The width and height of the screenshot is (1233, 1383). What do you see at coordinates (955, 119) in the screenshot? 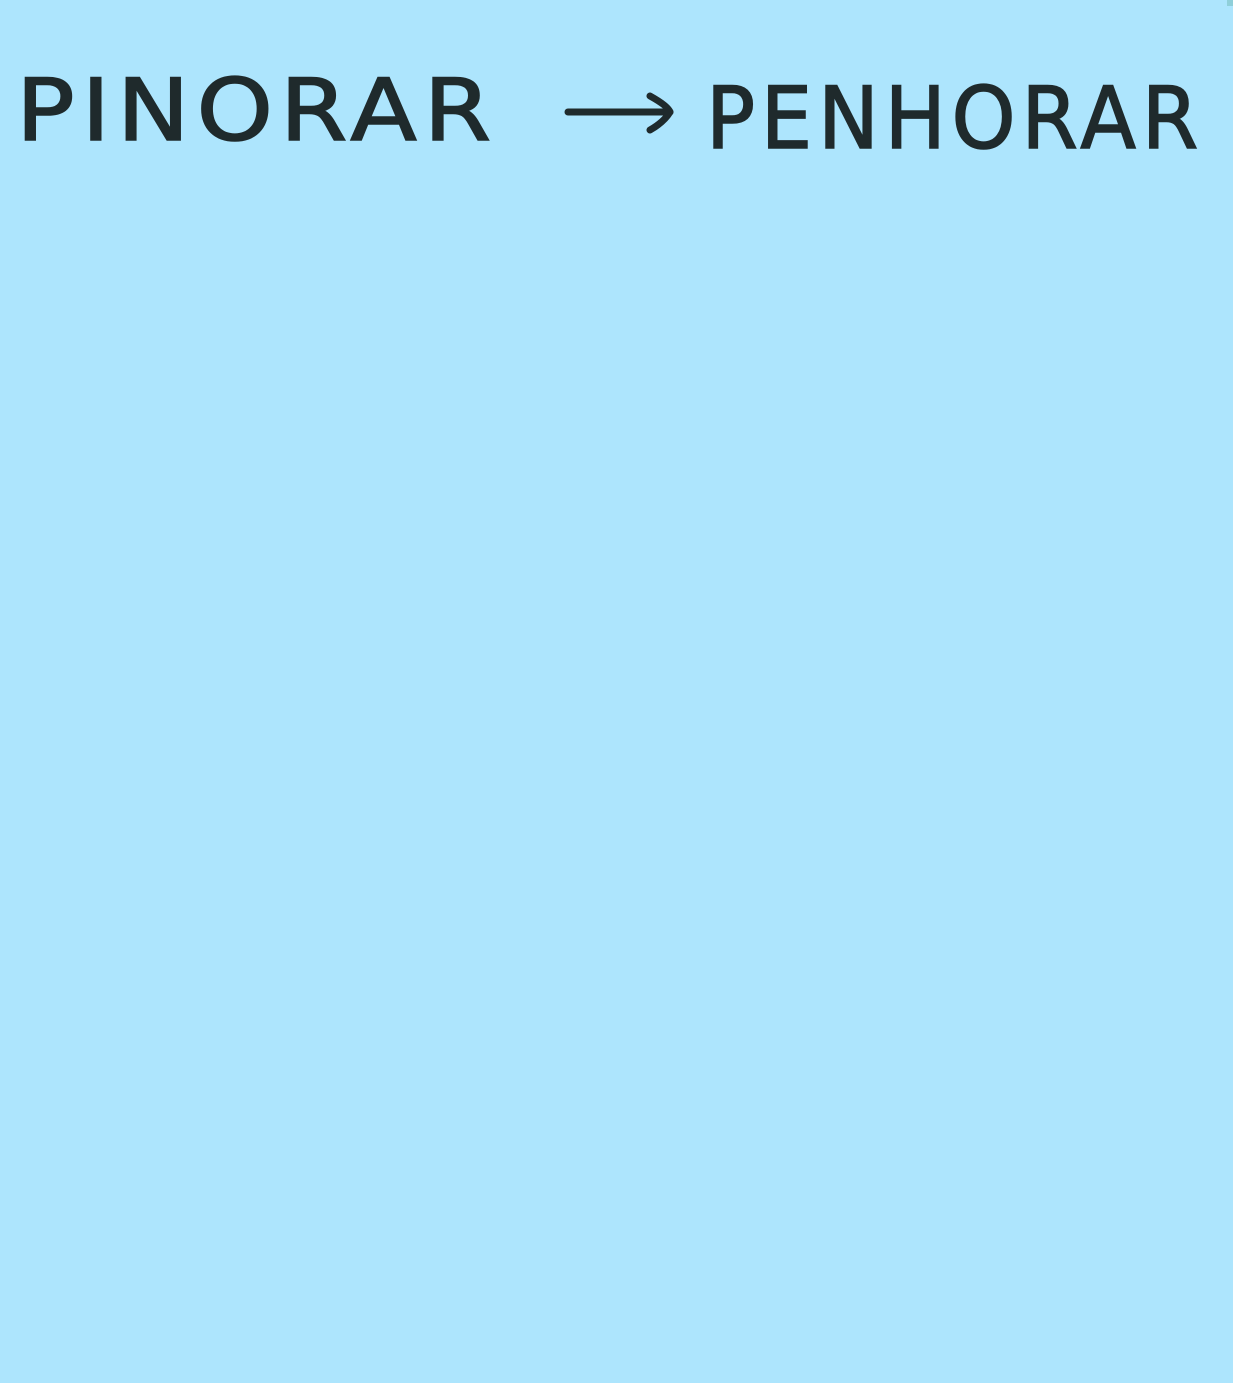
I see `correct-word: PENHORAR` at bounding box center [955, 119].